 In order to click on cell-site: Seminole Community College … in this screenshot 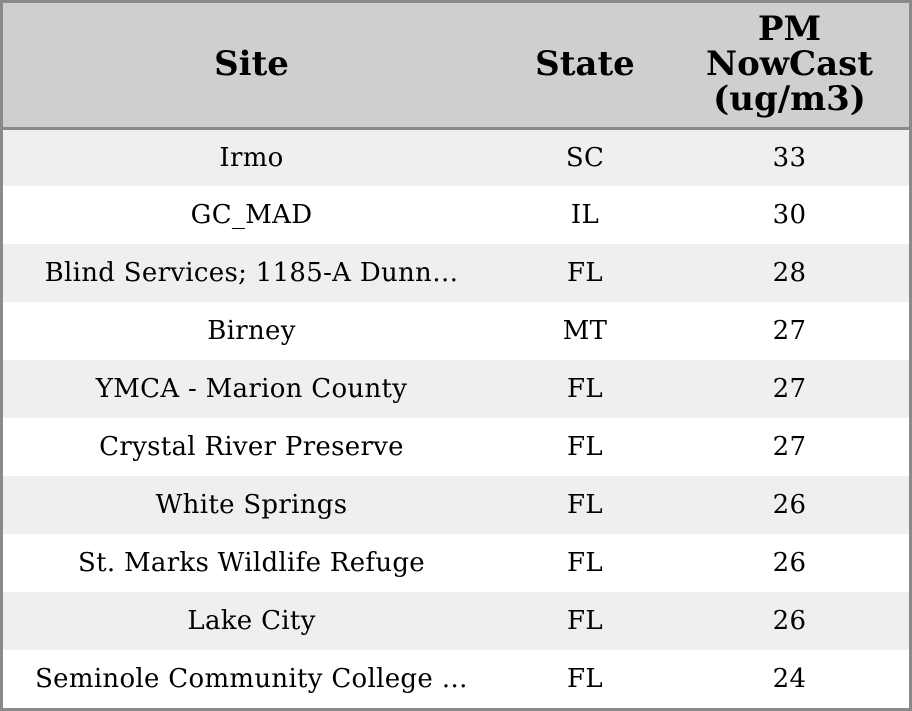, I will do `click(251, 679)`.